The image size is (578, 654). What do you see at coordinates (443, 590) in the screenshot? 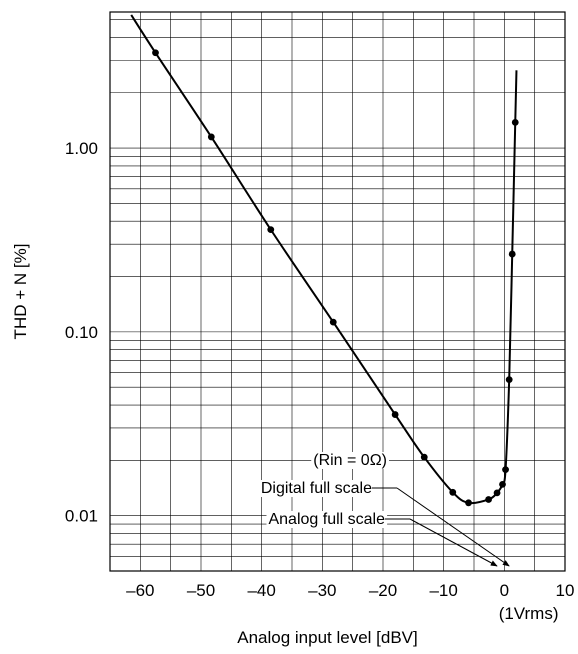
I see `x-tick-label: –10` at bounding box center [443, 590].